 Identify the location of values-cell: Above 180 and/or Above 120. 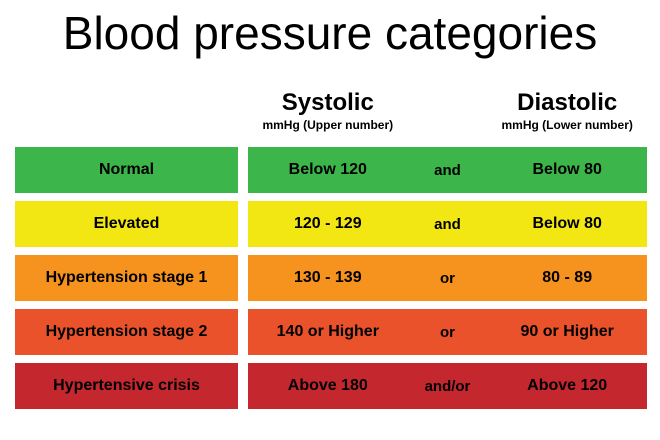
(447, 386).